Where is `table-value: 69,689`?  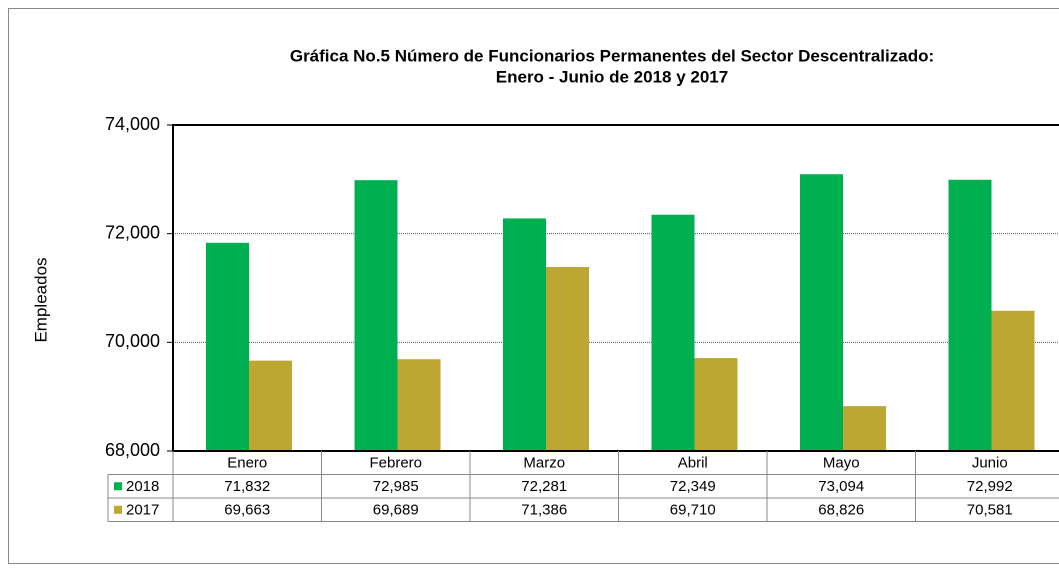
table-value: 69,689 is located at coordinates (396, 510).